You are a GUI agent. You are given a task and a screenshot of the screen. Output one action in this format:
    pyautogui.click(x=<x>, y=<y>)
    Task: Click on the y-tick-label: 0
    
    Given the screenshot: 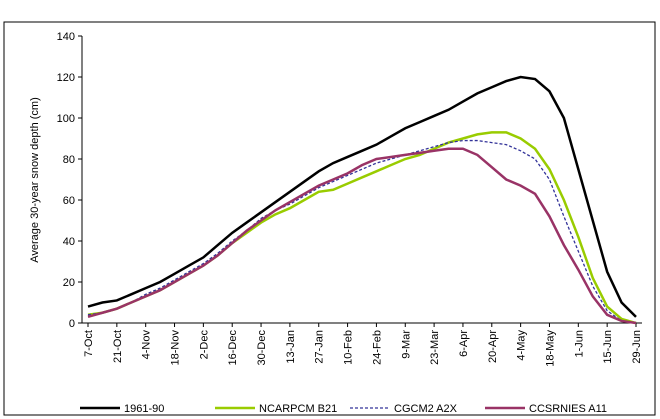 What is the action you would take?
    pyautogui.click(x=72, y=324)
    